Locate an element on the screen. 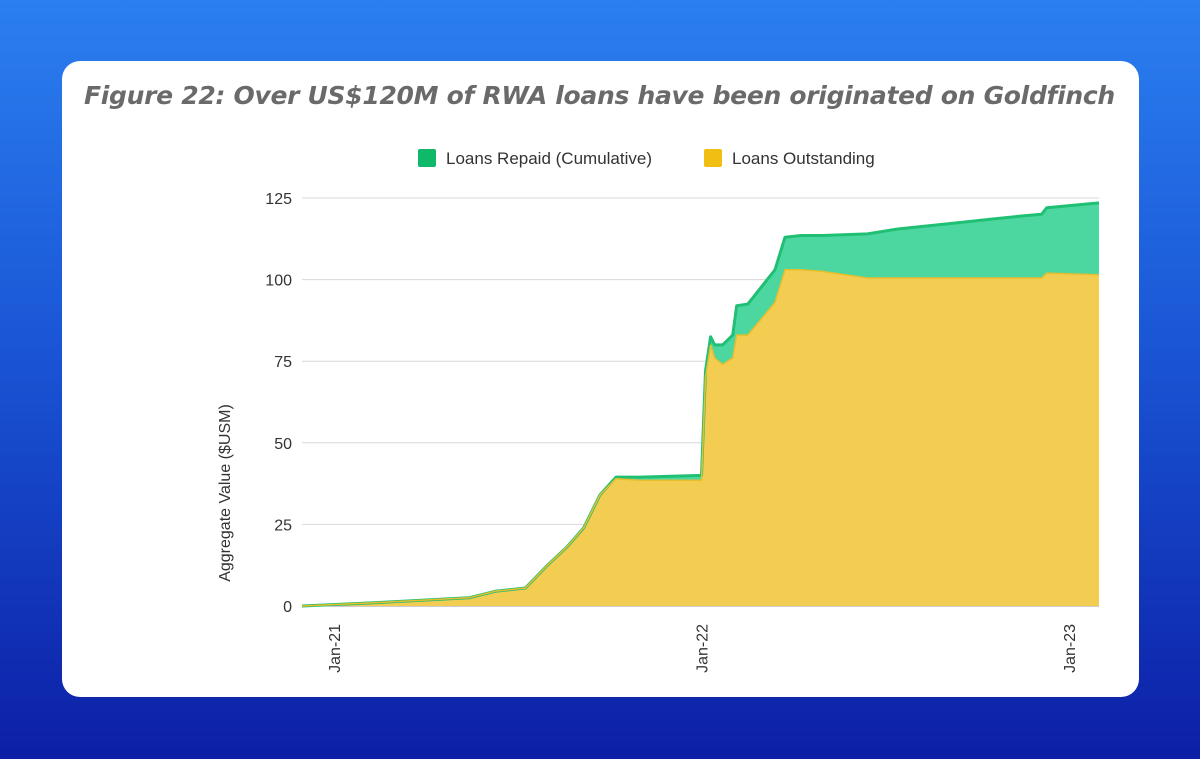 Image resolution: width=1200 pixels, height=759 pixels. legend-label-0: Loans Repaid (Cumulative) is located at coordinates (549, 158).